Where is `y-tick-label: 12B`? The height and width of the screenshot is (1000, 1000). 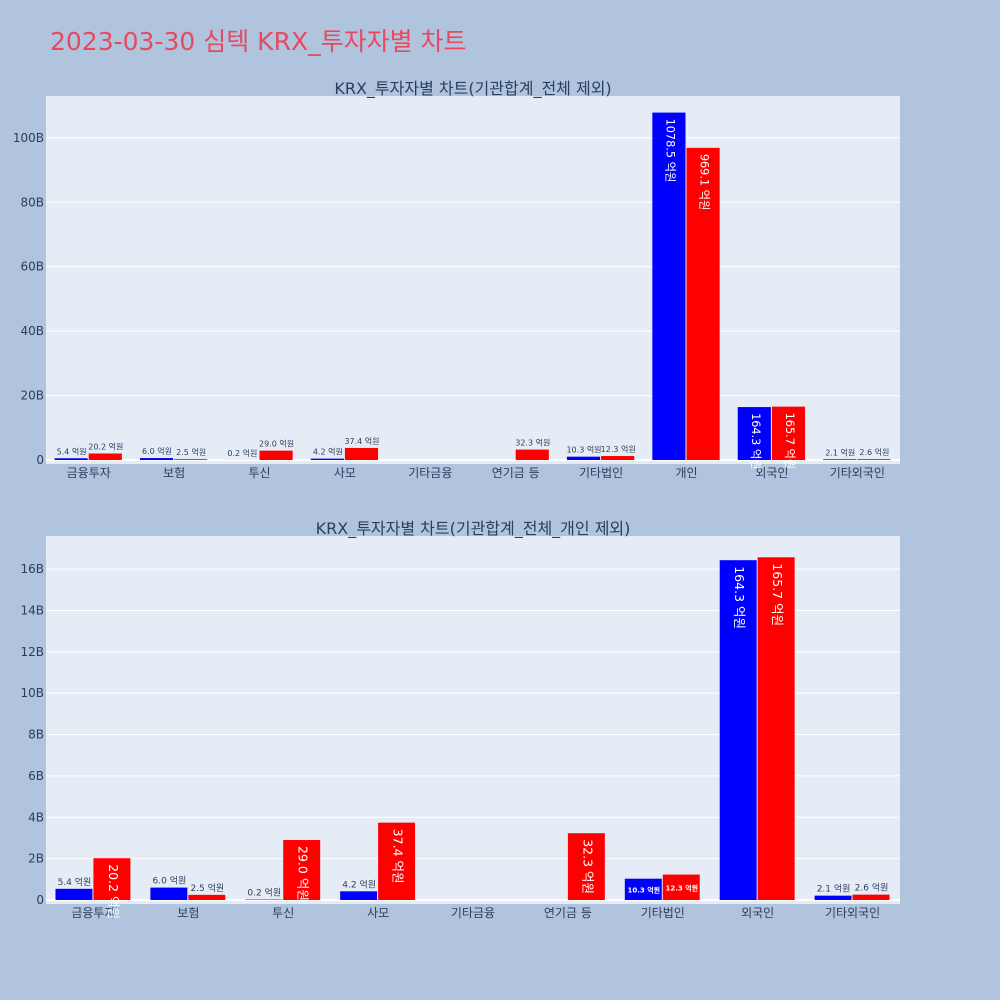 y-tick-label: 12B is located at coordinates (32, 652).